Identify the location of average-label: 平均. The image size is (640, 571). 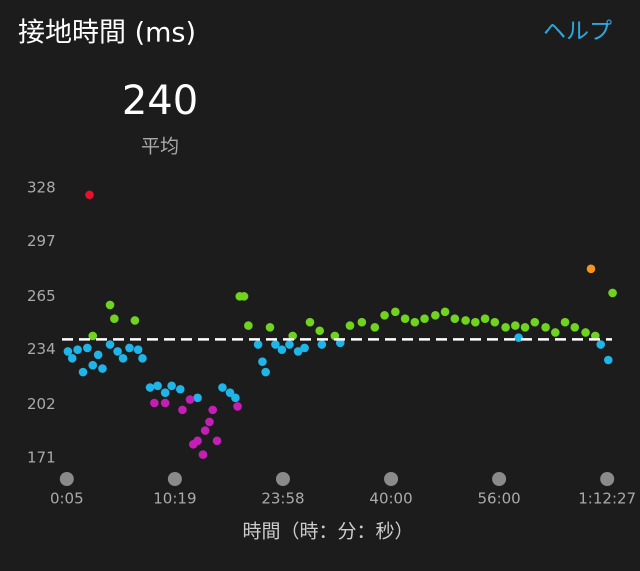
(160, 147).